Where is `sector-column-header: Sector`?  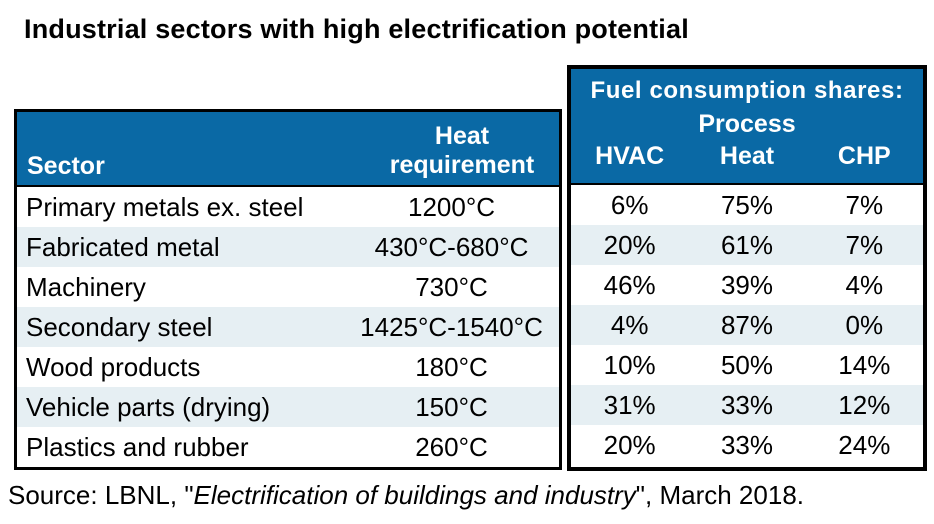 sector-column-header: Sector is located at coordinates (66, 166).